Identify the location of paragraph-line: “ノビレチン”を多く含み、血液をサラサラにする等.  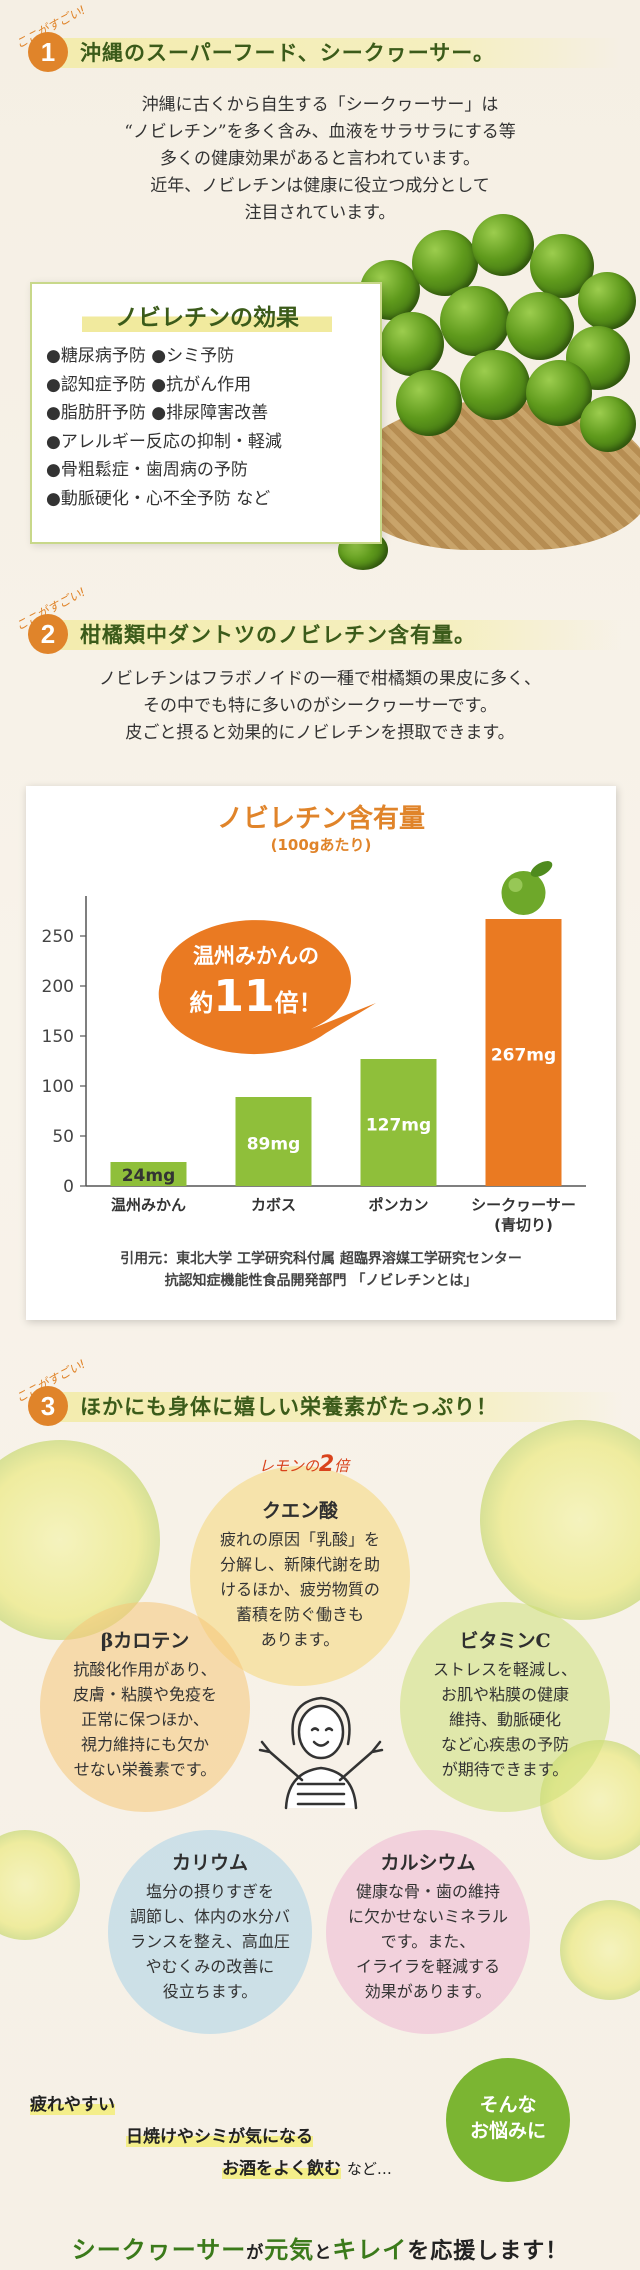
(320, 132).